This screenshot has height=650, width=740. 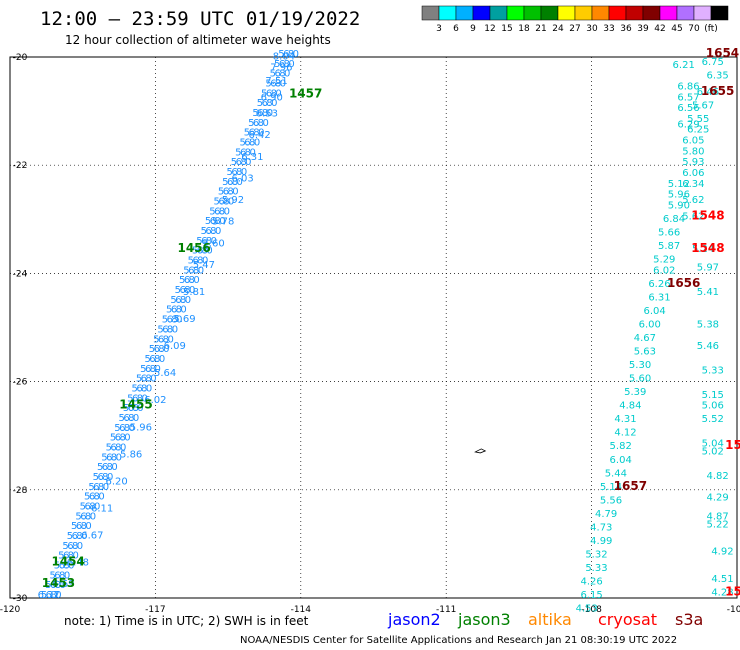 I want to click on colorbar-label: 3, so click(x=439, y=29).